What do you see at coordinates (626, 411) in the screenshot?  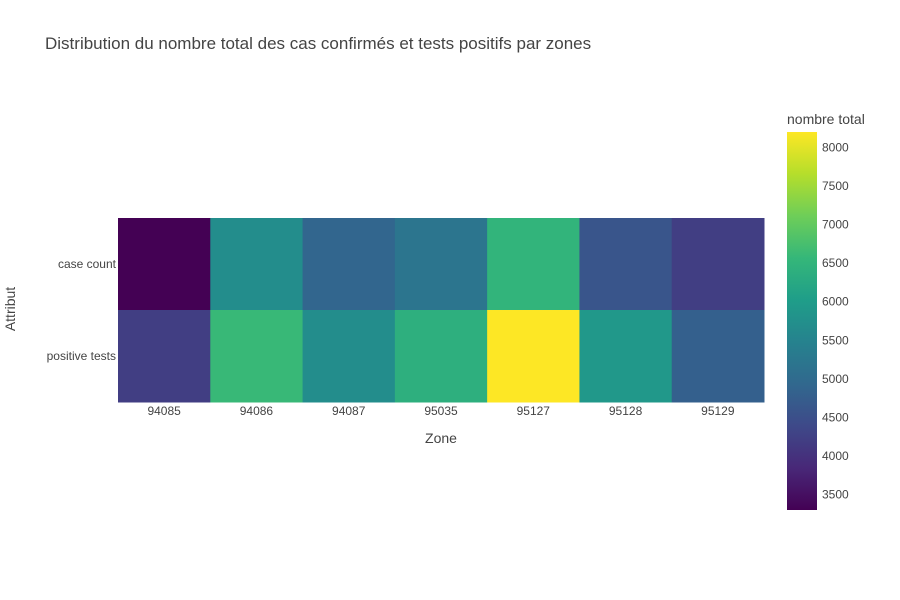 I see `x-tick-label: 95128` at bounding box center [626, 411].